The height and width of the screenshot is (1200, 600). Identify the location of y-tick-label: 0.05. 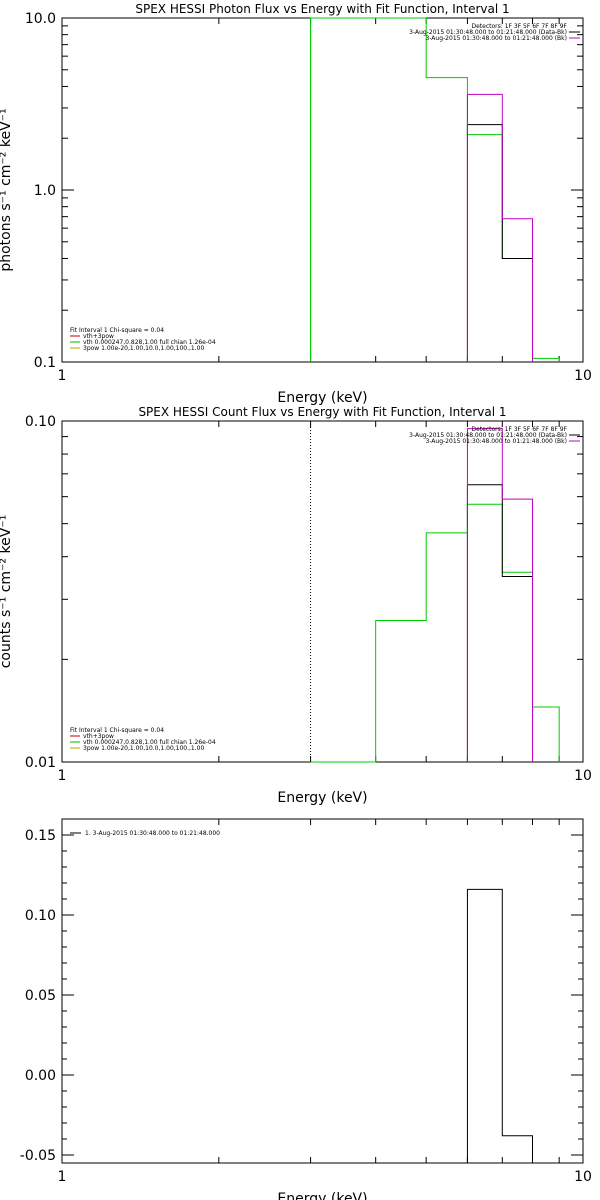
(40, 996).